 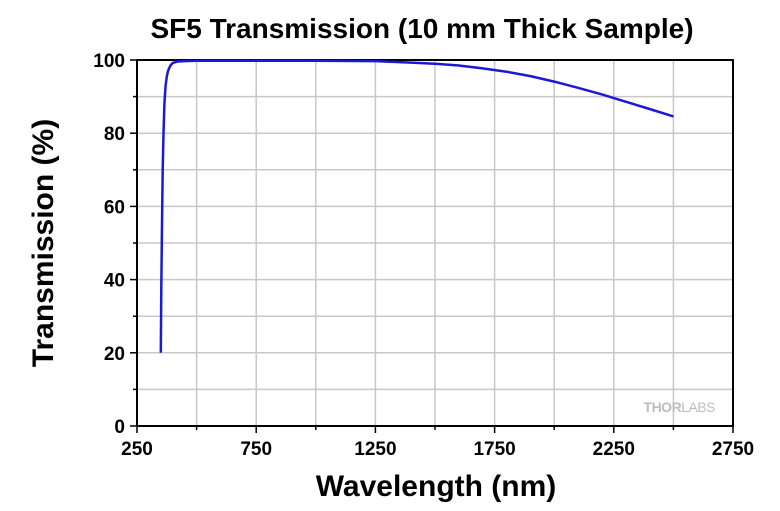 What do you see at coordinates (114, 207) in the screenshot?
I see `y-tick-label: 60` at bounding box center [114, 207].